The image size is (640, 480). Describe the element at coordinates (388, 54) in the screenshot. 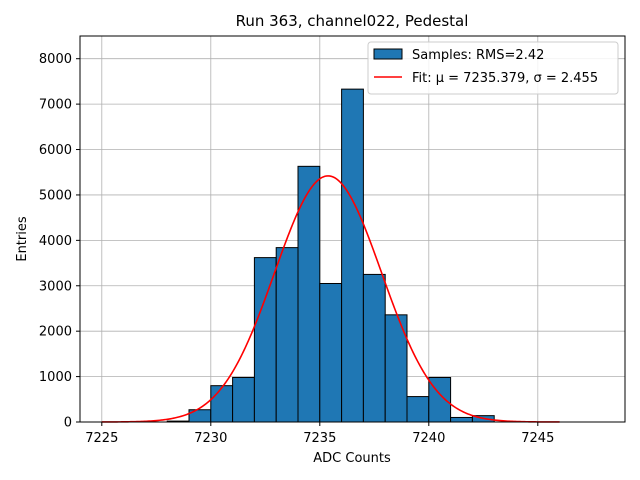

I see `legend-swatch-samples` at that location.